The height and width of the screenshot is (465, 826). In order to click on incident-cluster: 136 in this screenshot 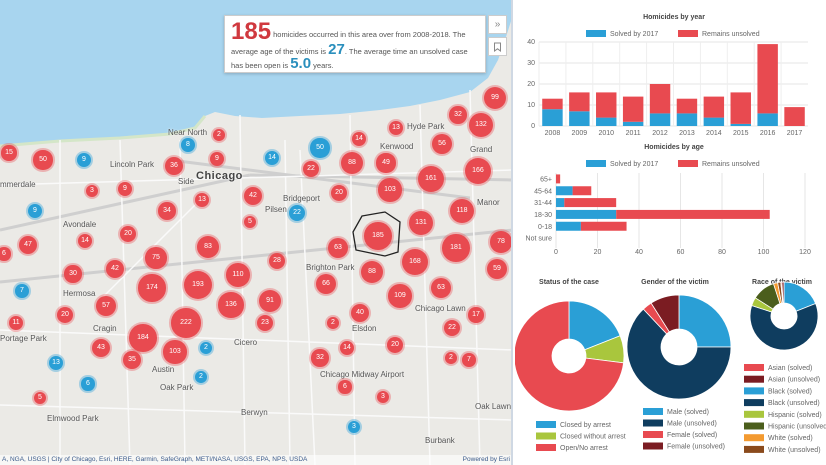, I will do `click(231, 305)`.